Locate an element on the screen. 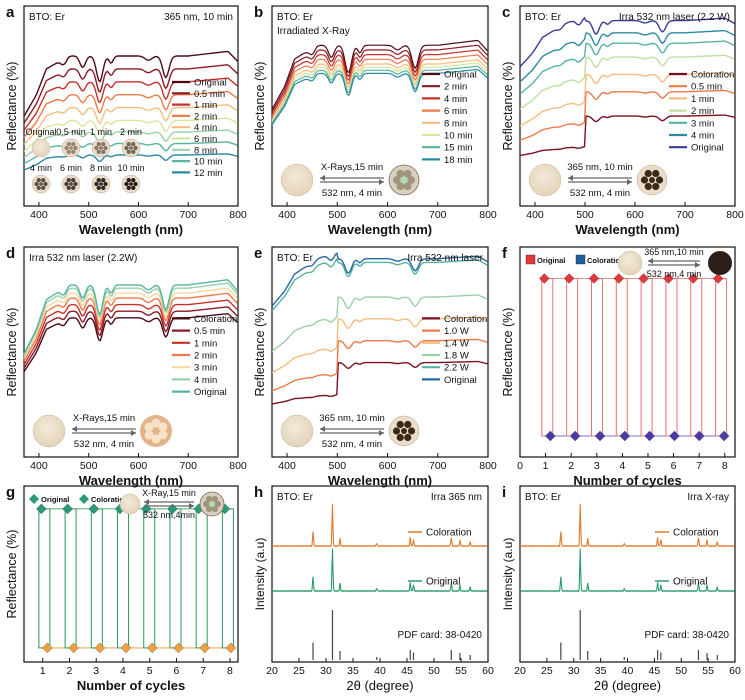 This screenshot has width=745, height=700. sample-disk is located at coordinates (41, 148).